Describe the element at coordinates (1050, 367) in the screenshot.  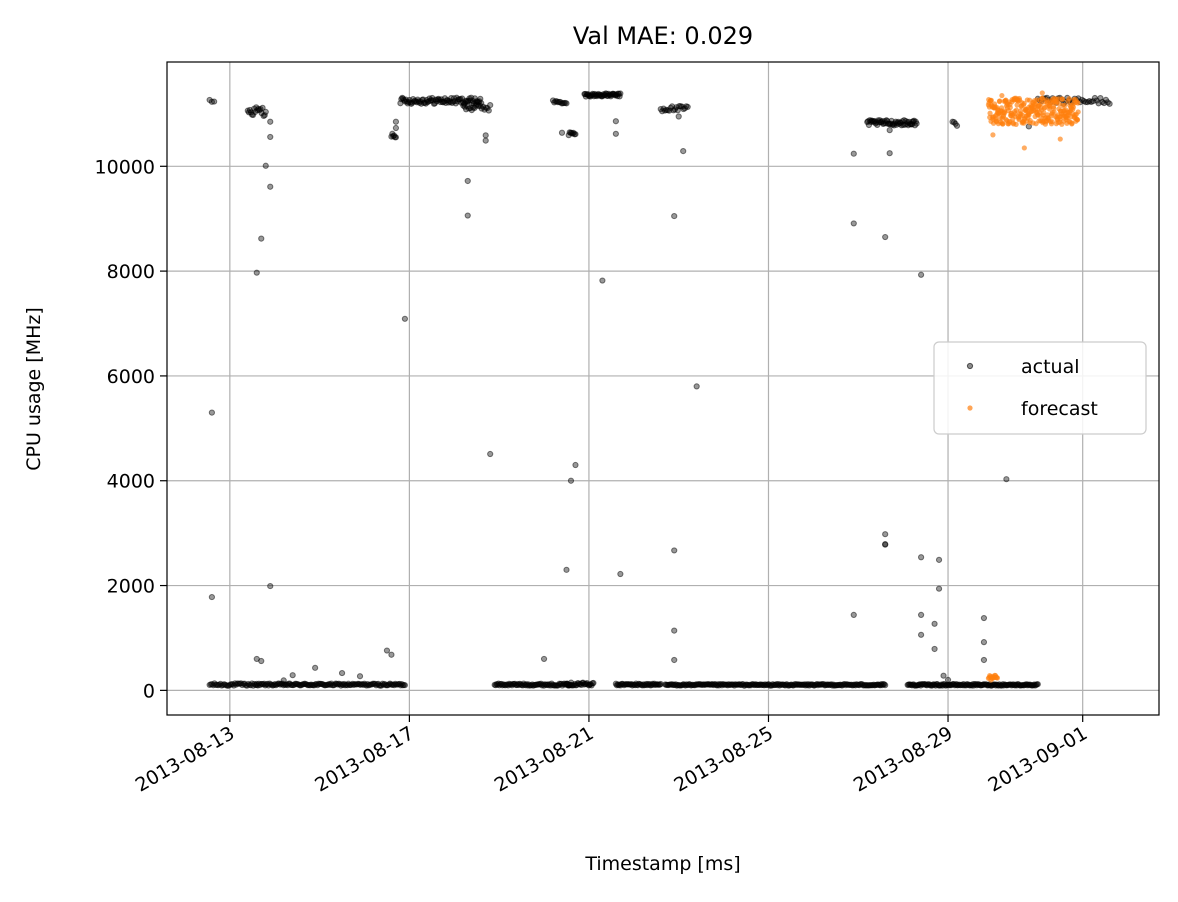
I see `legend-actual-label: actual` at that location.